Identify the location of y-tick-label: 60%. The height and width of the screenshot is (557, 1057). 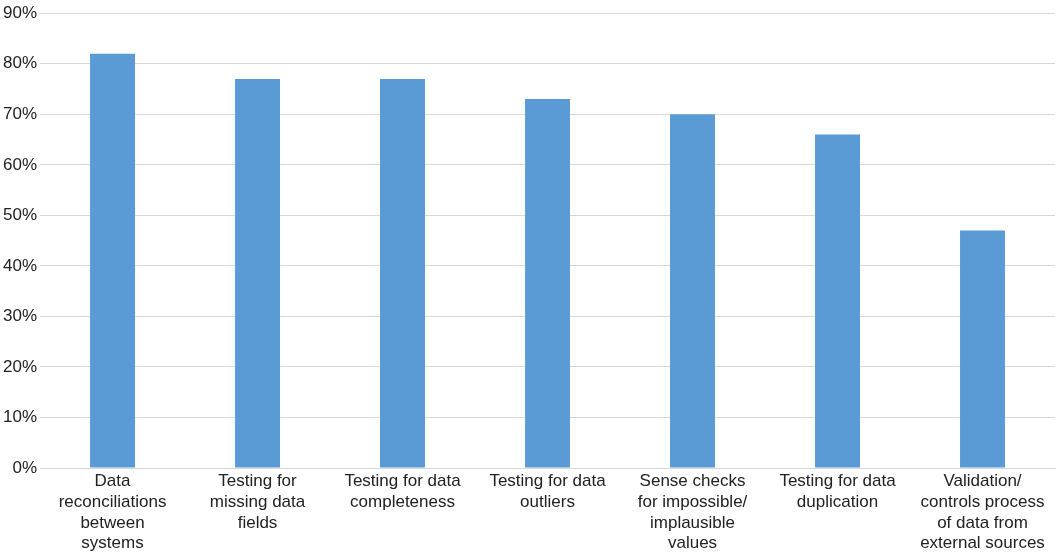
(20, 164).